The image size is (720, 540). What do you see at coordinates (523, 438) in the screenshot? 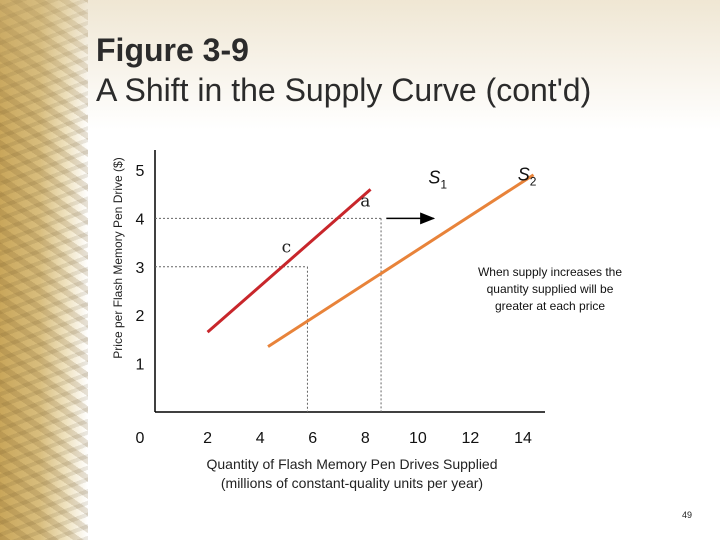
I see `x-tick-label: 14` at bounding box center [523, 438].